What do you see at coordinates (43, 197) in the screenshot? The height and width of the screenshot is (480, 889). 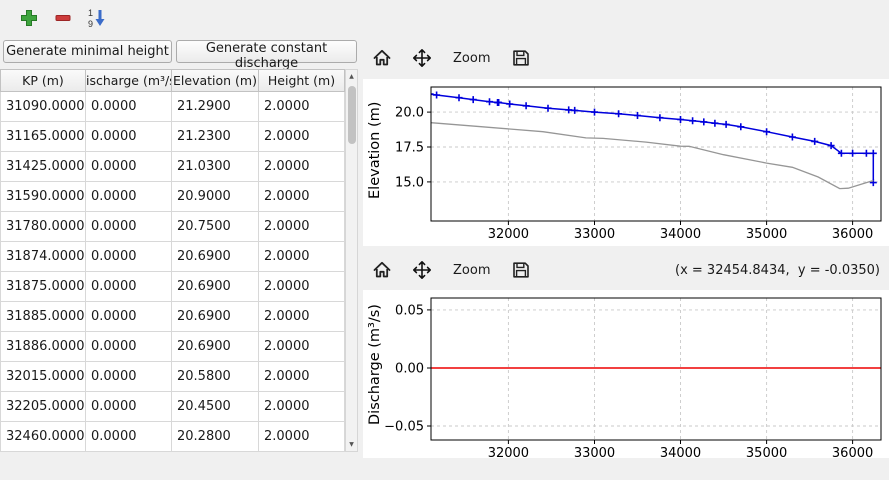 I see `table-cell-kp: 31590.0000` at bounding box center [43, 197].